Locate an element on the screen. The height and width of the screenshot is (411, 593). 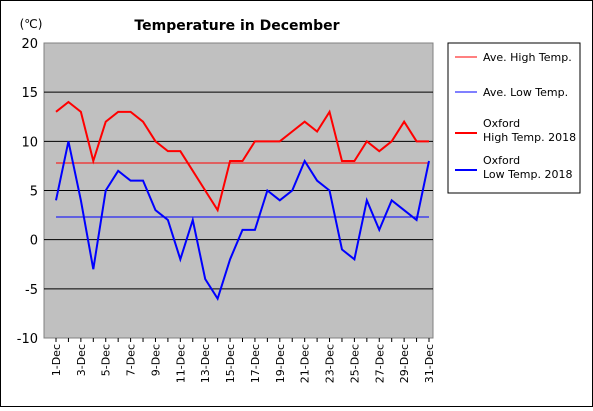
reference-lines is located at coordinates (242, 190).